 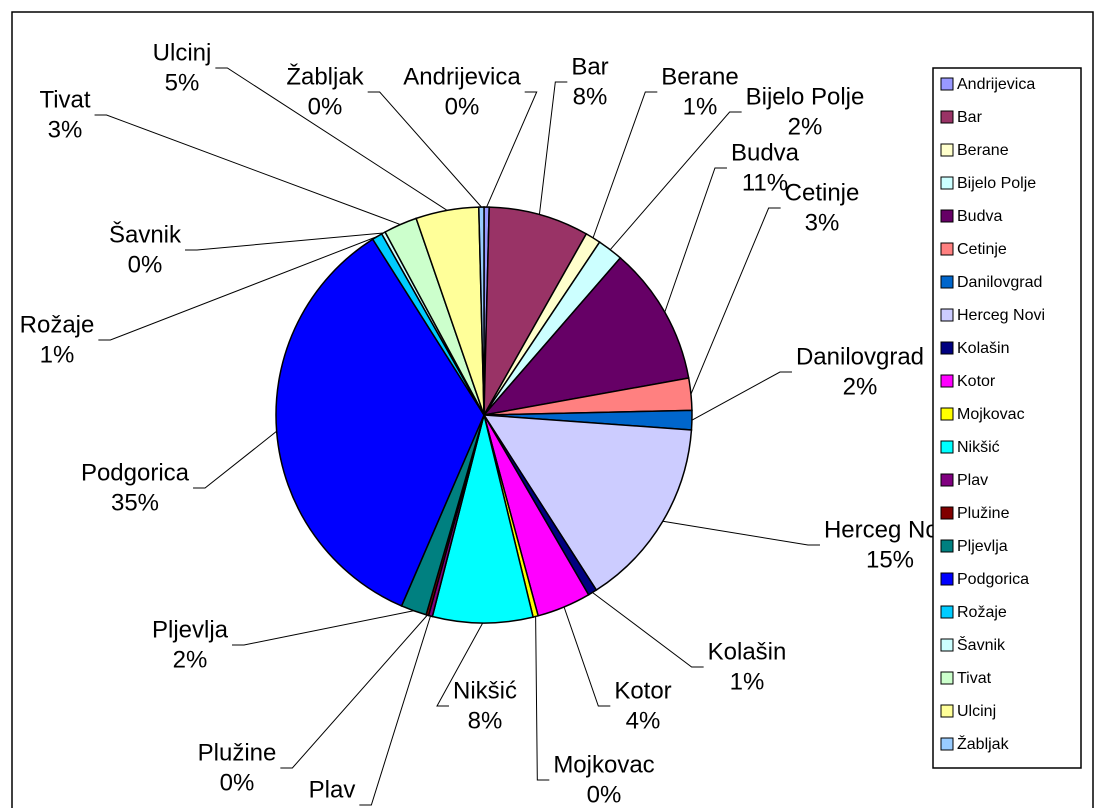 What do you see at coordinates (589, 66) in the screenshot?
I see `slice-label-name: Bar` at bounding box center [589, 66].